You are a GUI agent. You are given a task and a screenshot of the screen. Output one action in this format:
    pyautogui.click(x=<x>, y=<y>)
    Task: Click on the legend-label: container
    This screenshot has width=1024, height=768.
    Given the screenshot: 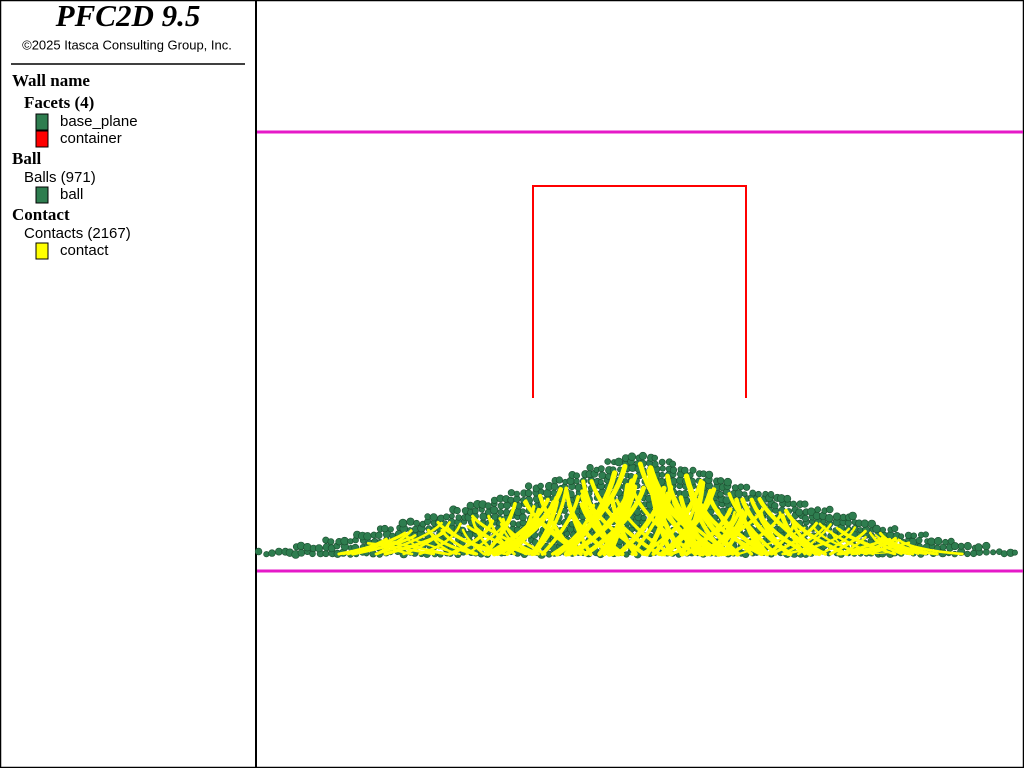 What is the action you would take?
    pyautogui.click(x=91, y=138)
    